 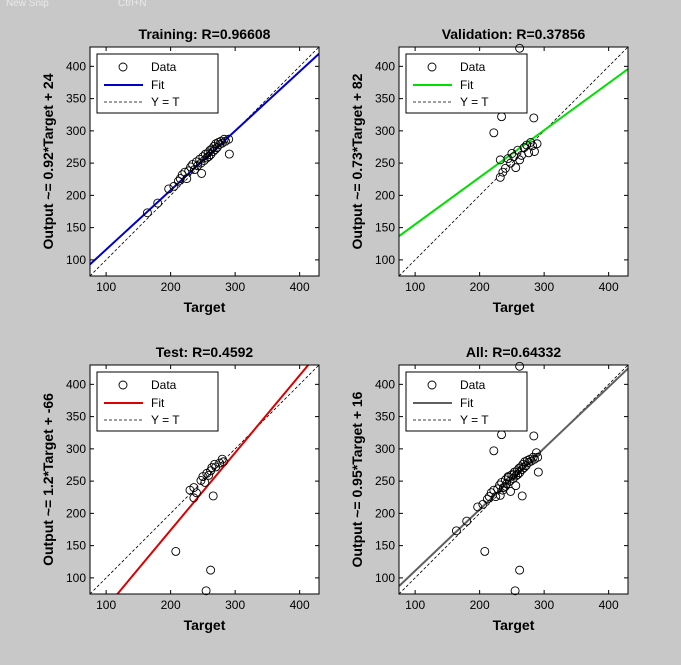 I want to click on y-axis-label: Output ~= 0.73*Target + 82, so click(x=357, y=161).